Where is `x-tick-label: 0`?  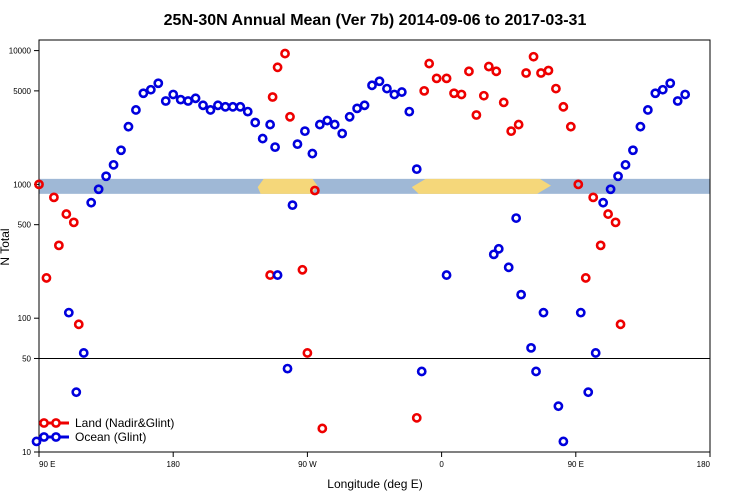 x-tick-label: 0 is located at coordinates (441, 464).